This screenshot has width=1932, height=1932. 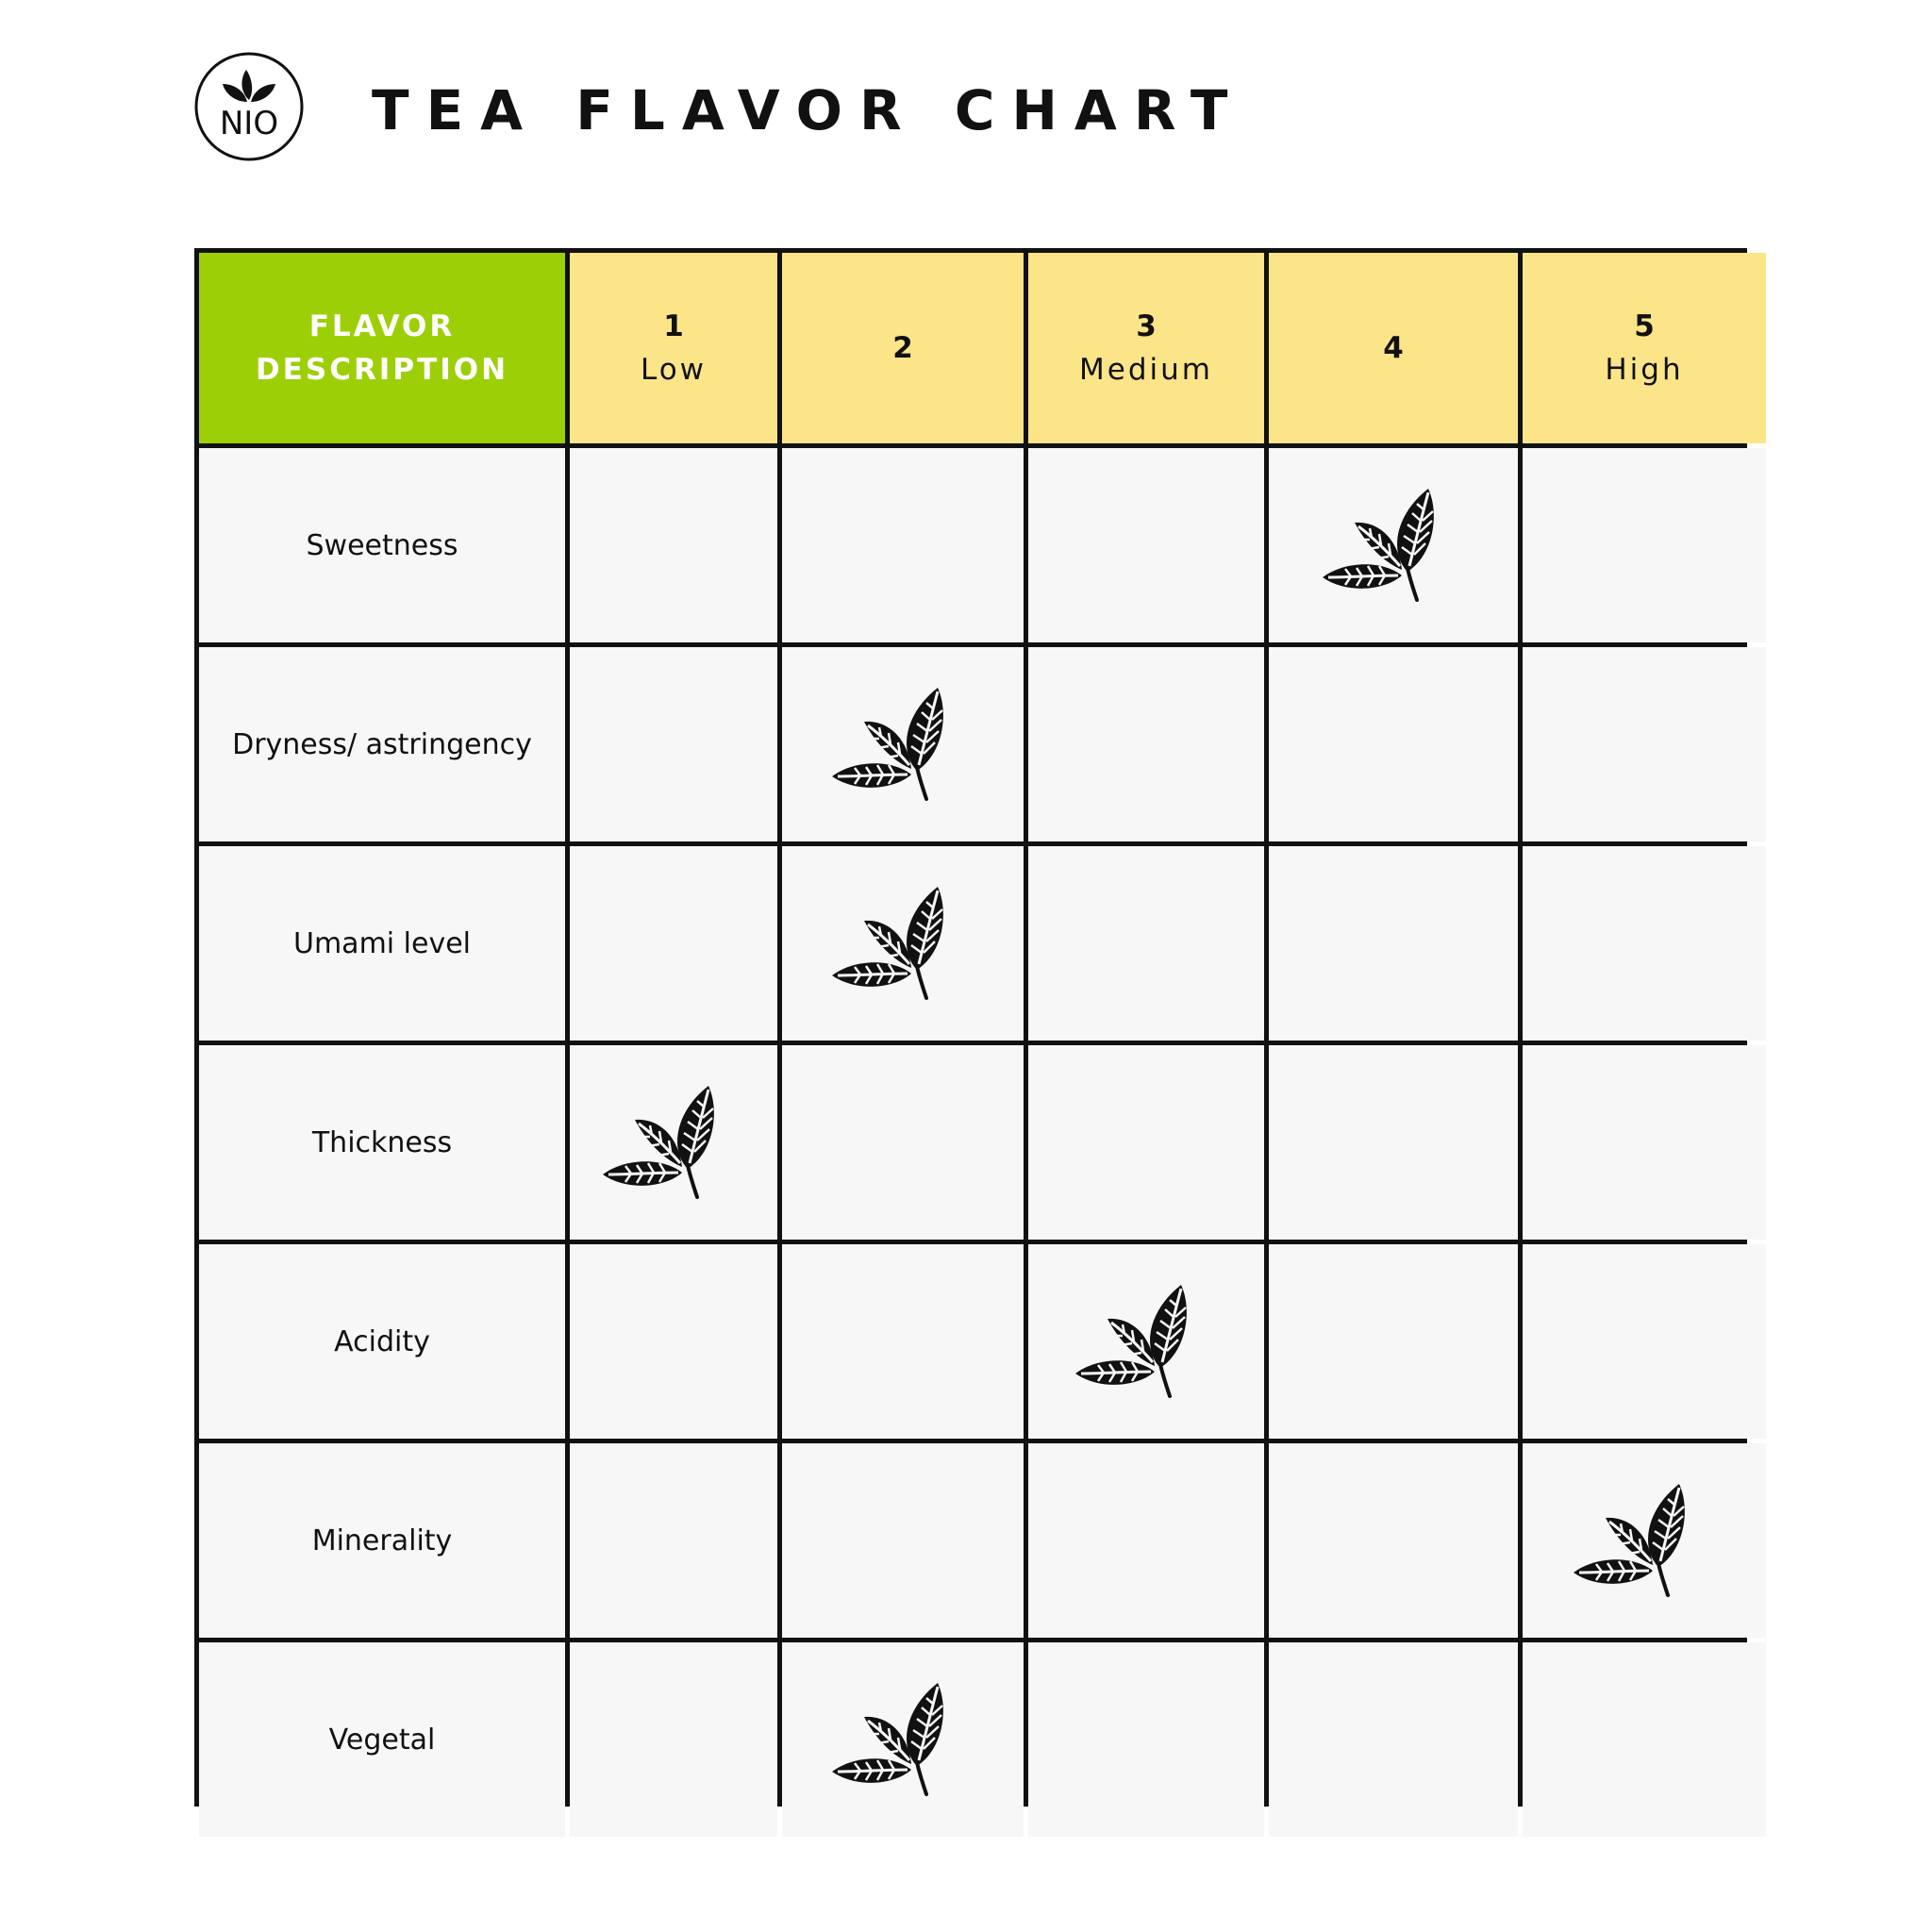 I want to click on header-flavor-description: FLAVOR DESCRIPTION, so click(x=382, y=348).